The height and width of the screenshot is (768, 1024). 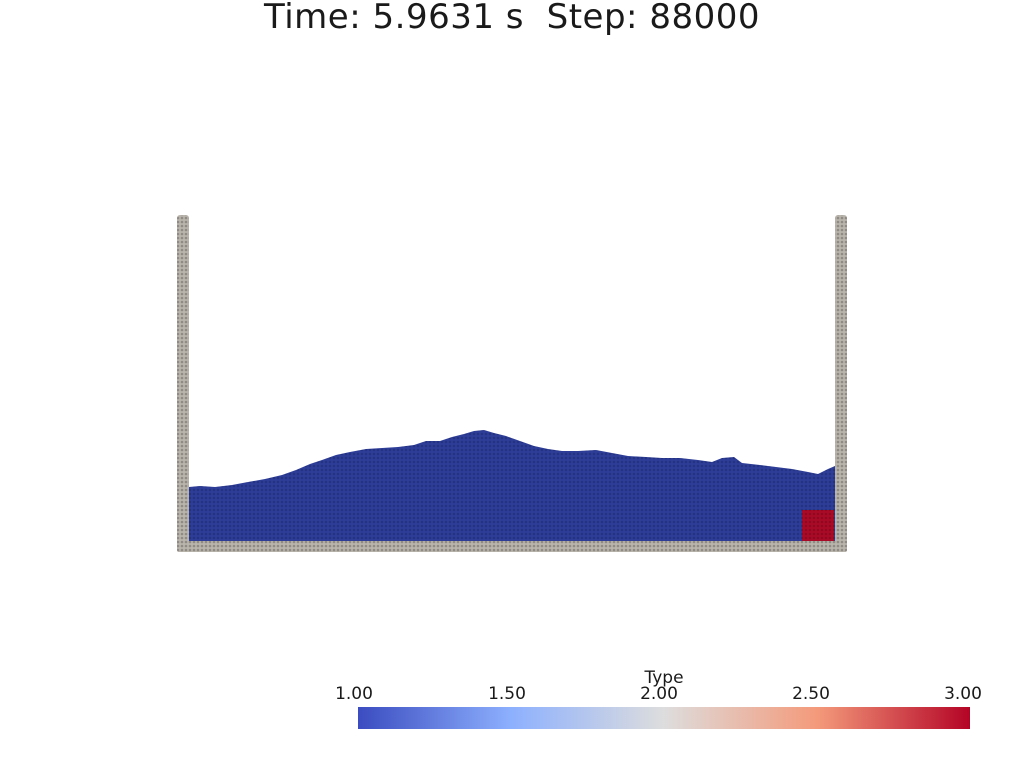 What do you see at coordinates (512, 546) in the screenshot?
I see `tank-floor` at bounding box center [512, 546].